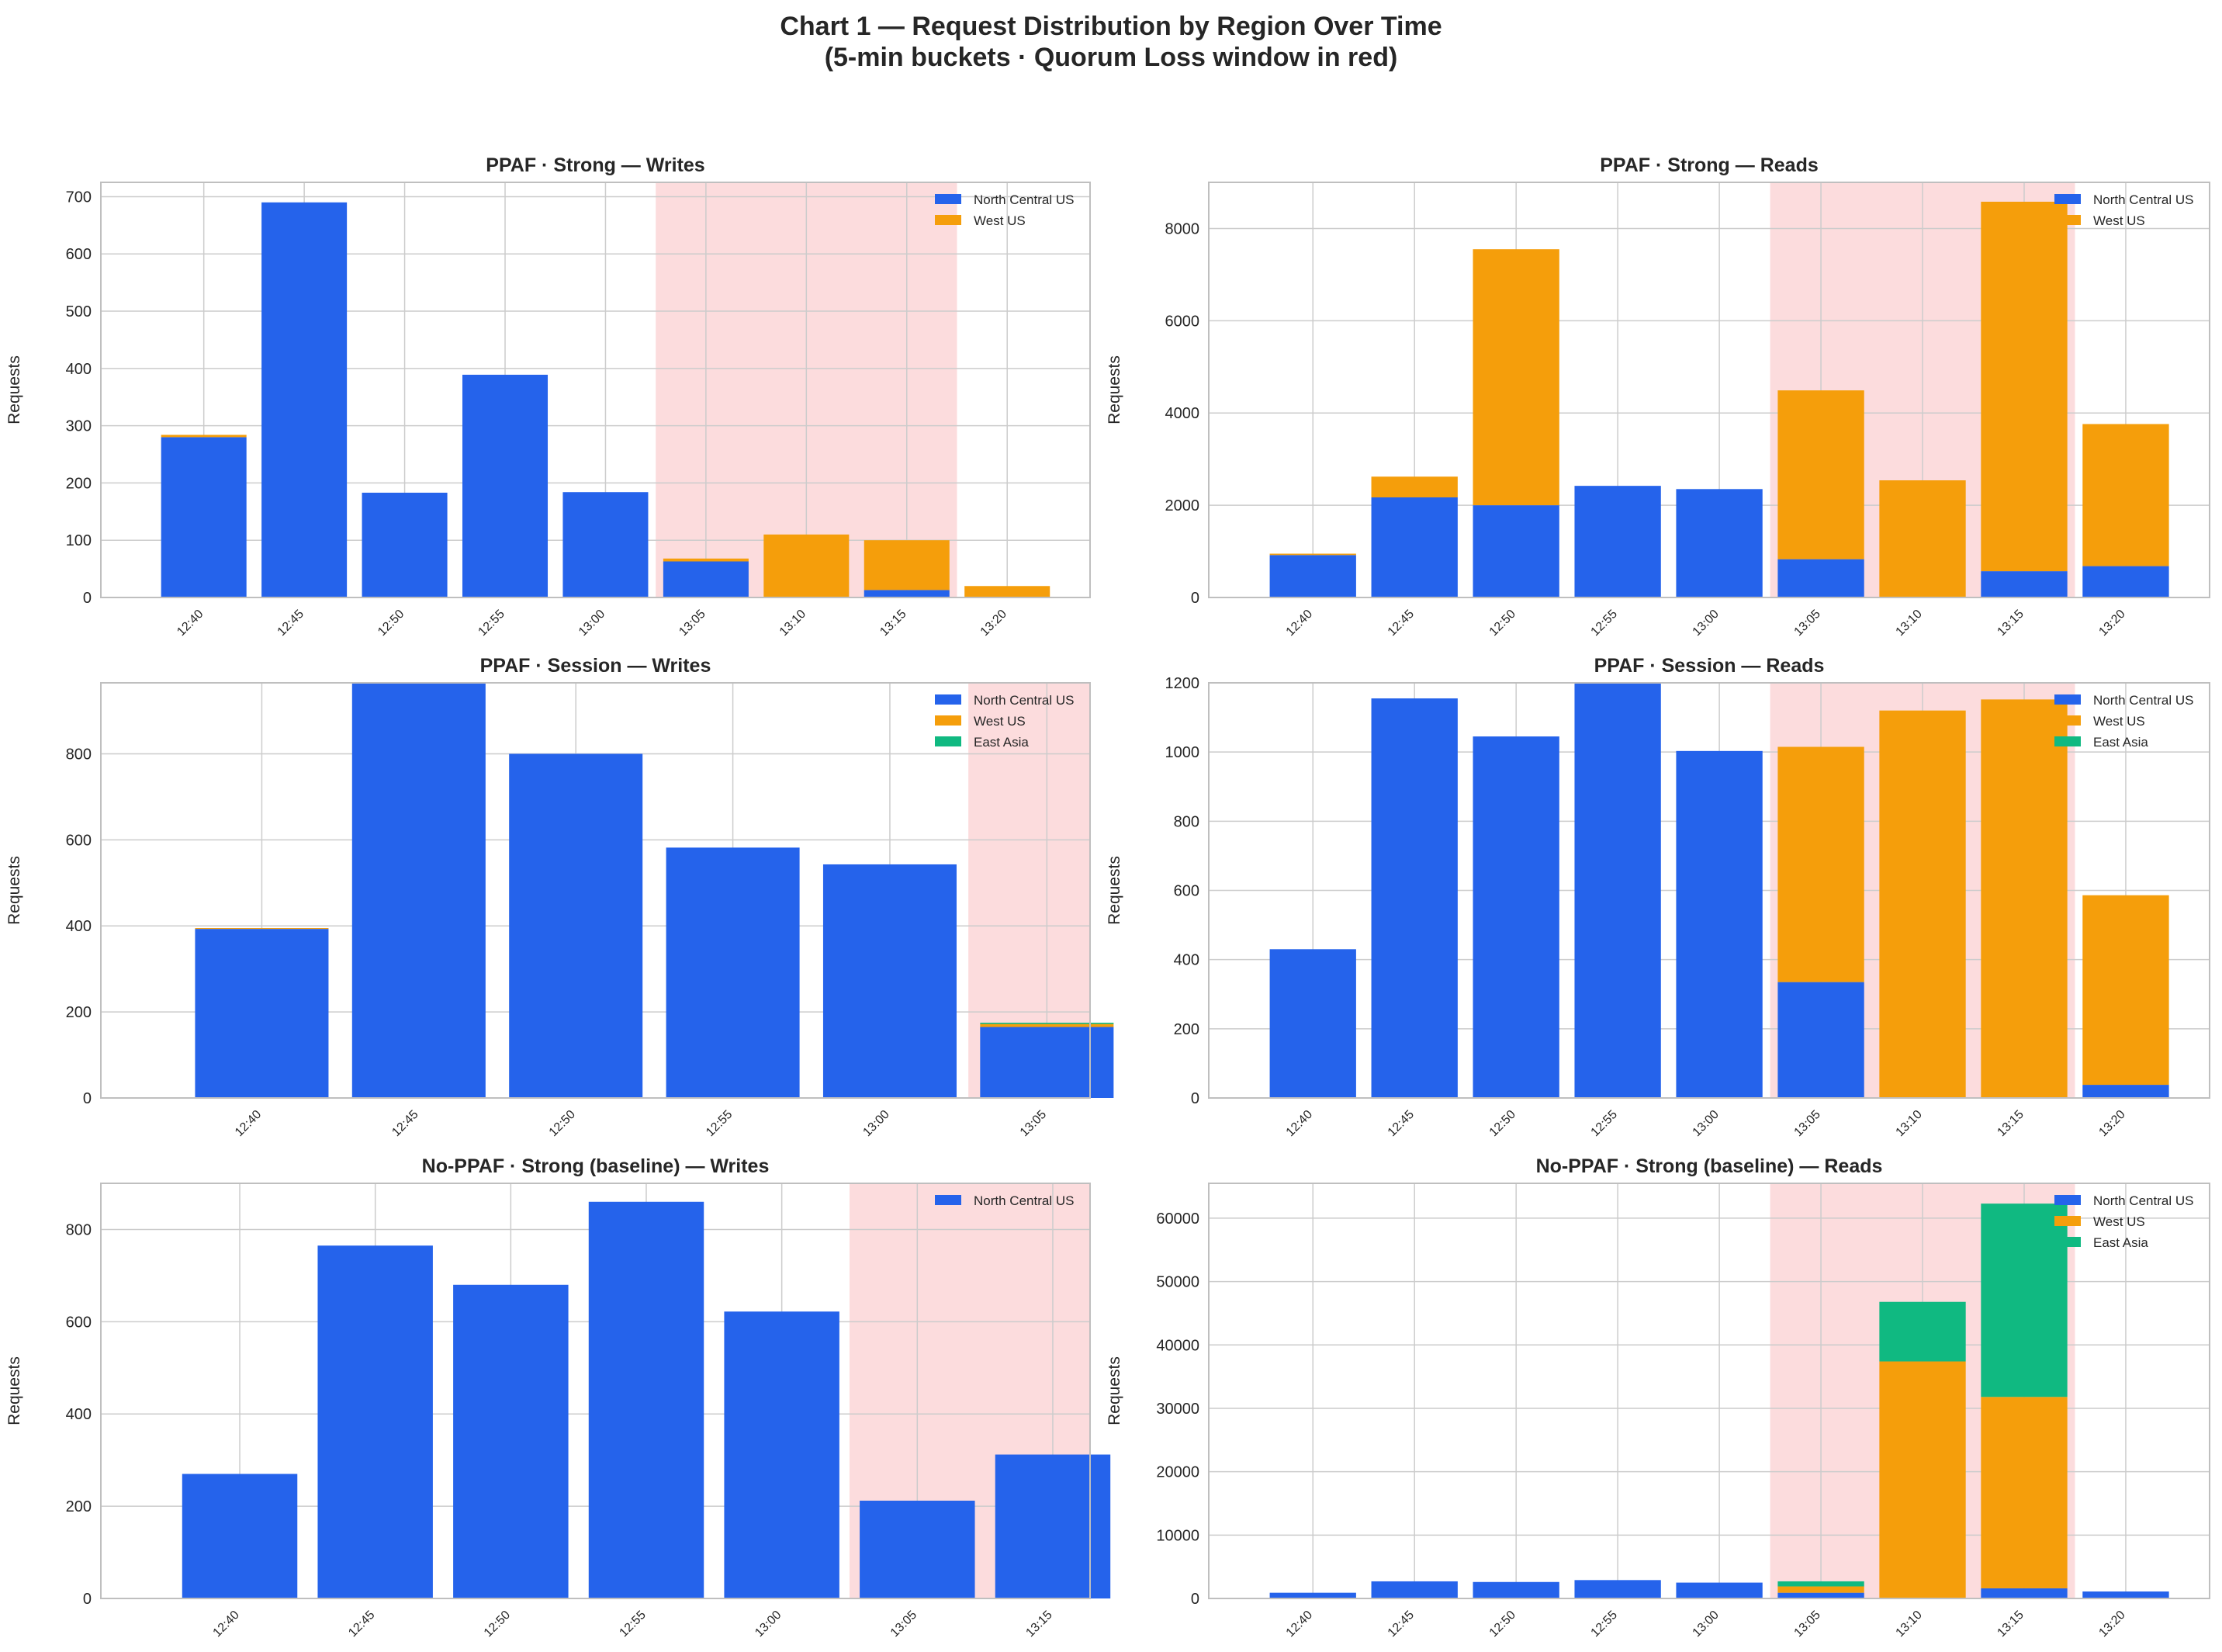  Describe the element at coordinates (2068, 699) in the screenshot. I see `legend-swatch-north-central-us` at that location.